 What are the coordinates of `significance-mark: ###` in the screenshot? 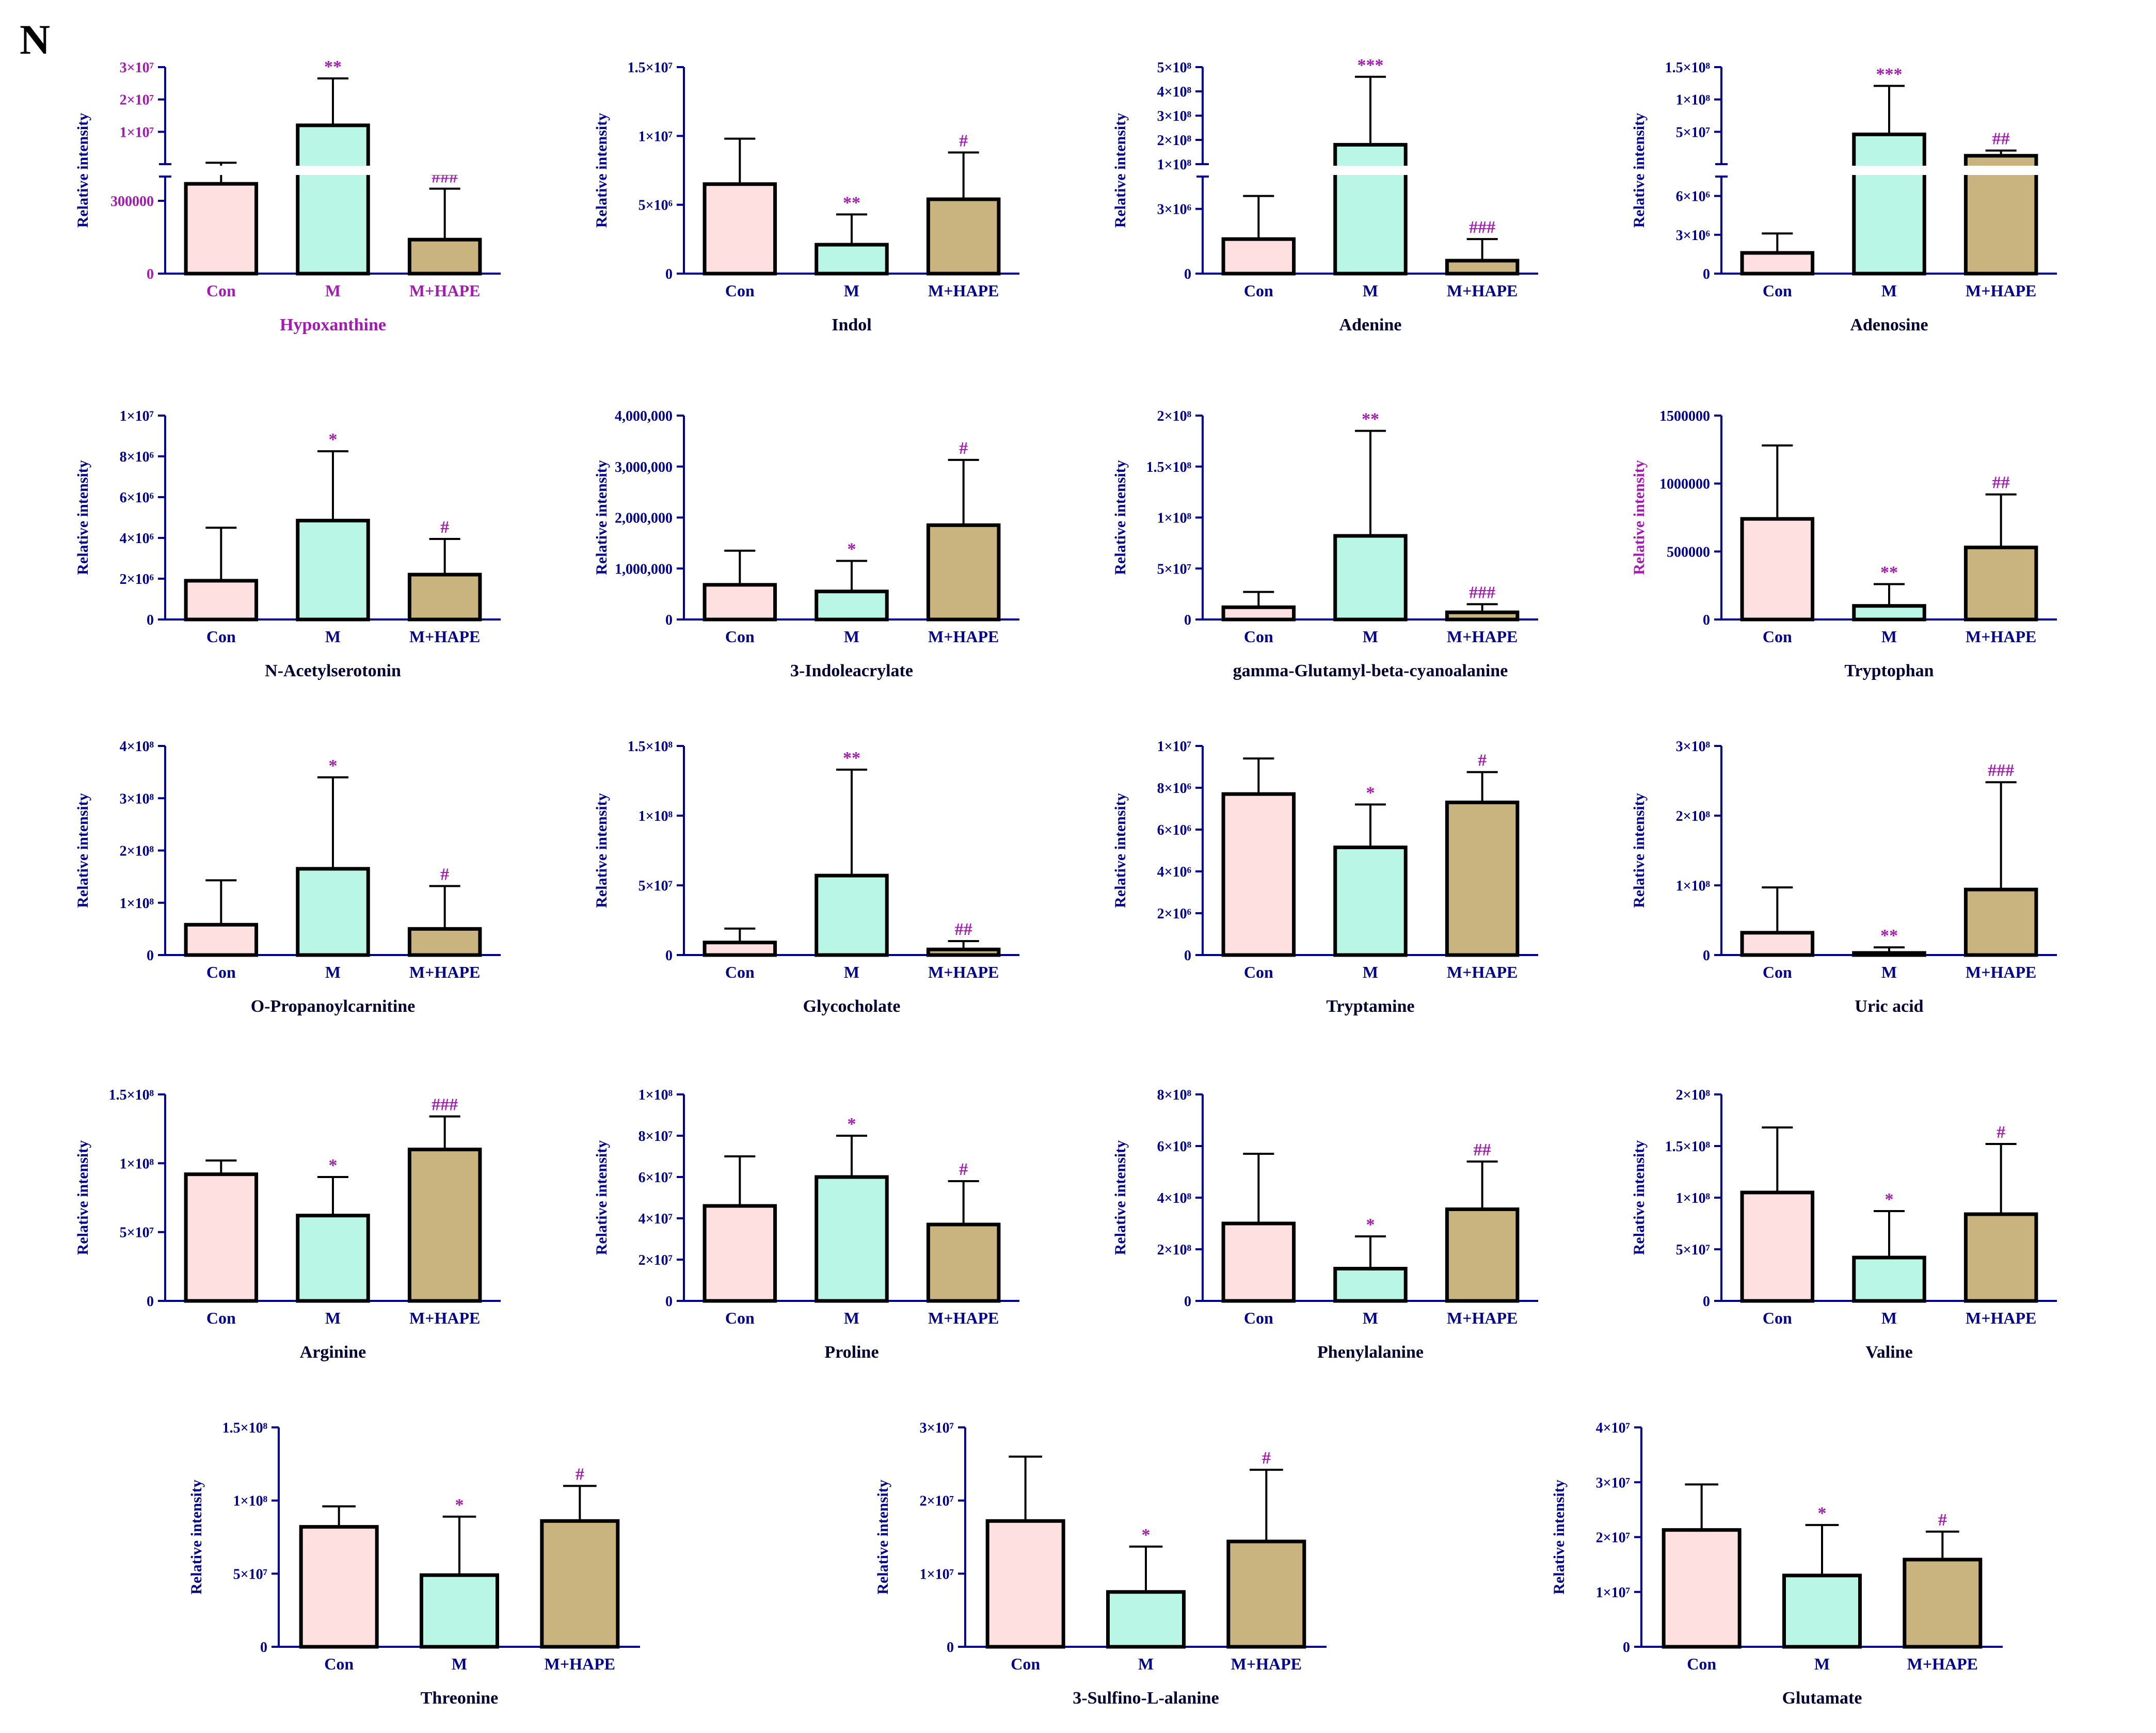 It's located at (1482, 592).